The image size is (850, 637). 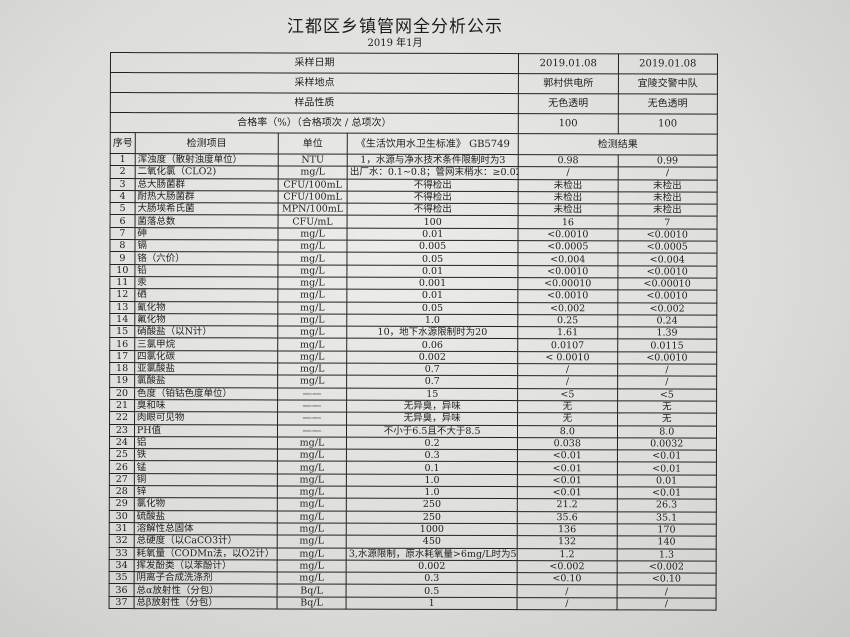 I want to click on meta-value-site-1: 郭村供电所, so click(x=568, y=83).